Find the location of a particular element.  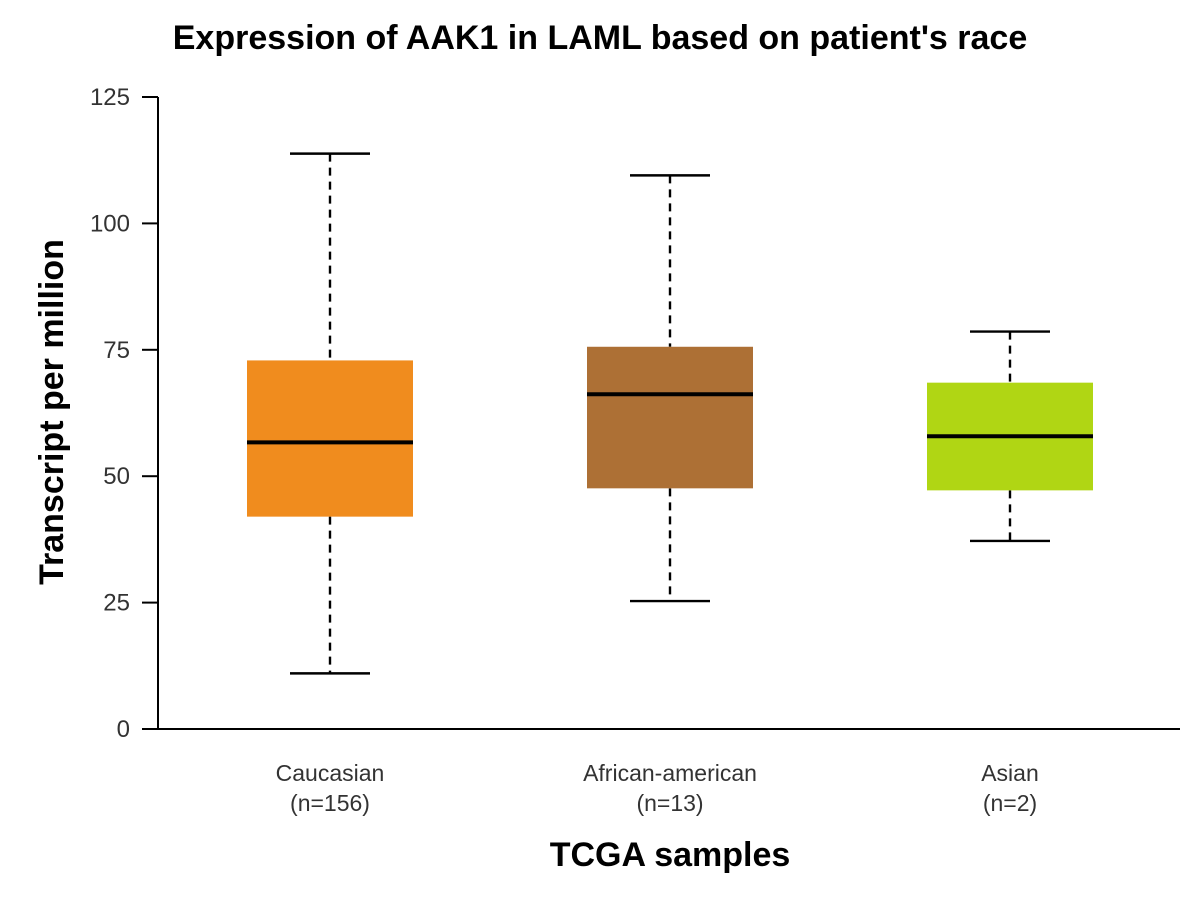

x-category-count-label: (n=2) is located at coordinates (1010, 803).